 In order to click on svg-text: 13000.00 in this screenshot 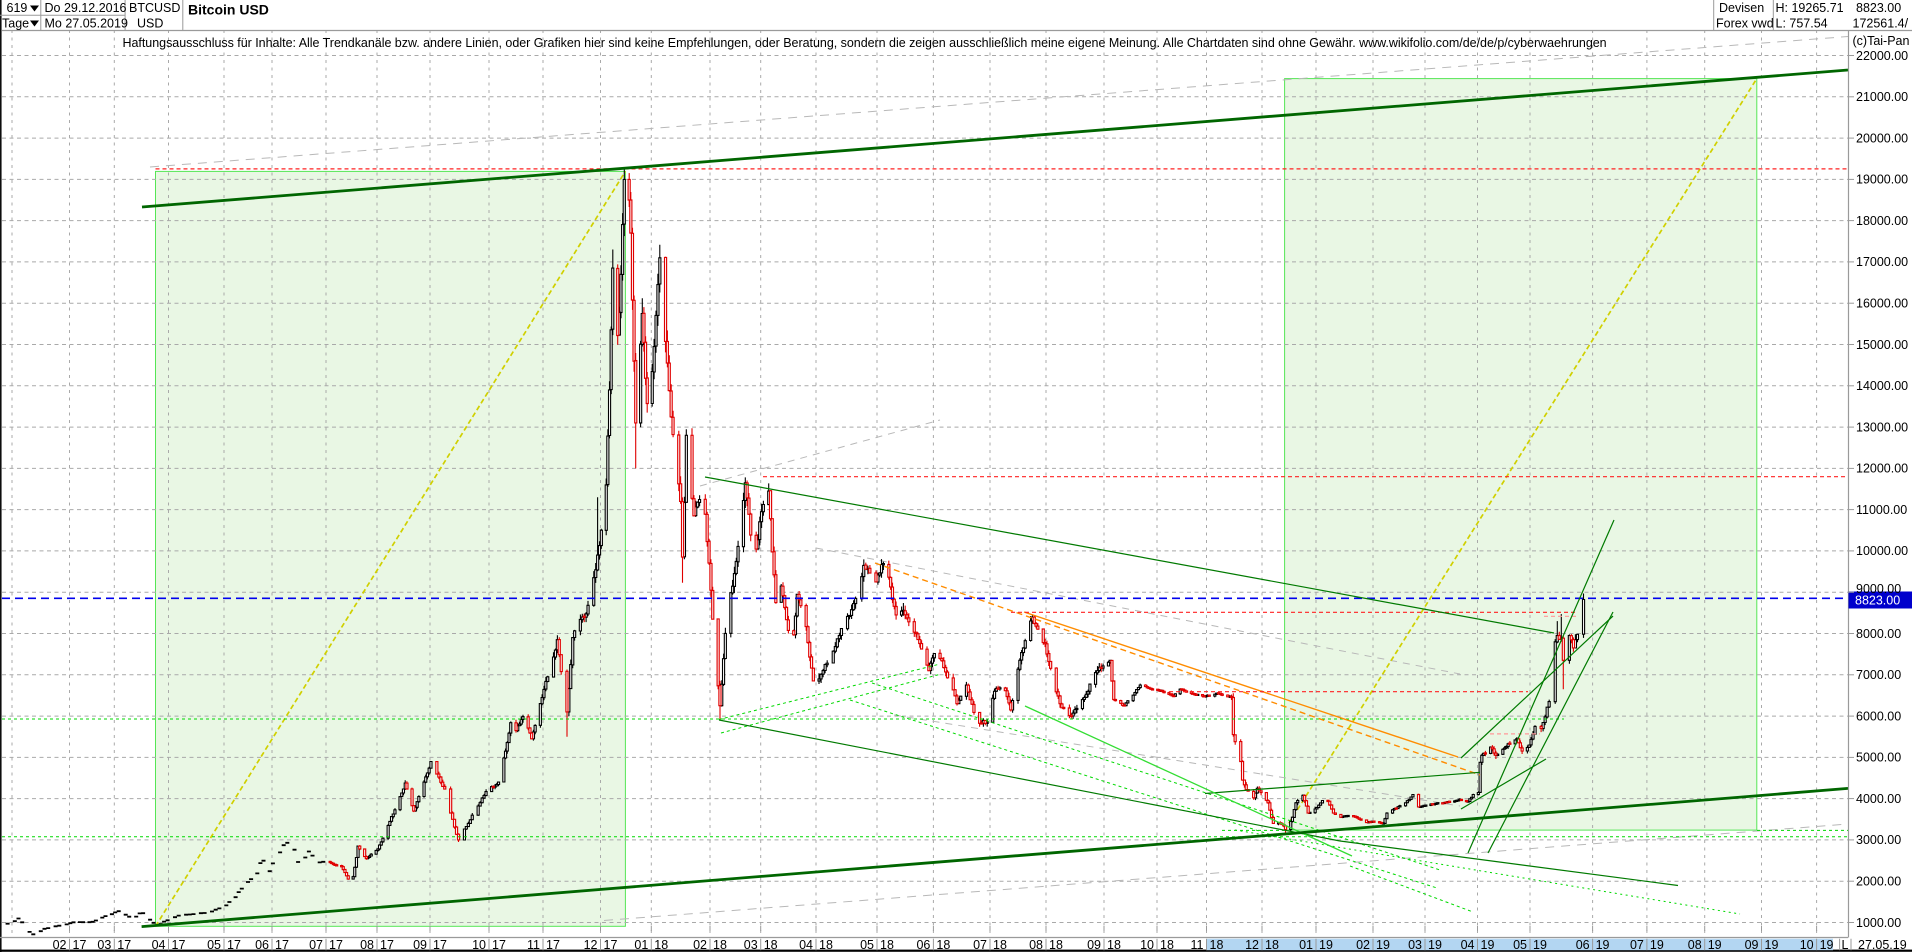, I will do `click(1882, 427)`.